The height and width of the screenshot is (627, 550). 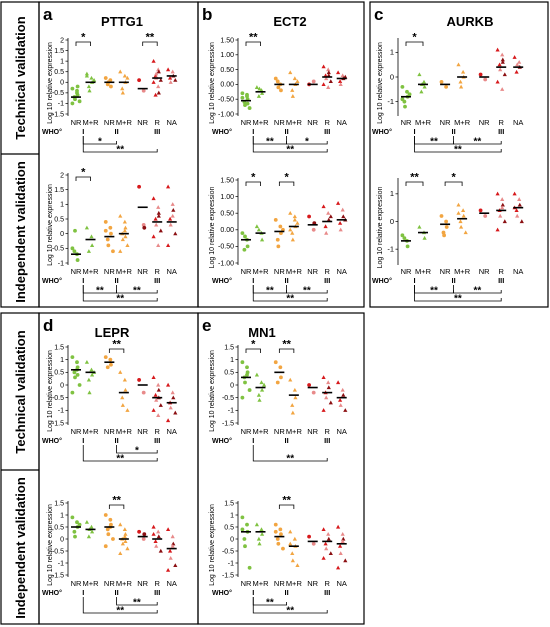 What do you see at coordinates (157, 122) in the screenshot?
I see `x-tick-label: R` at bounding box center [157, 122].